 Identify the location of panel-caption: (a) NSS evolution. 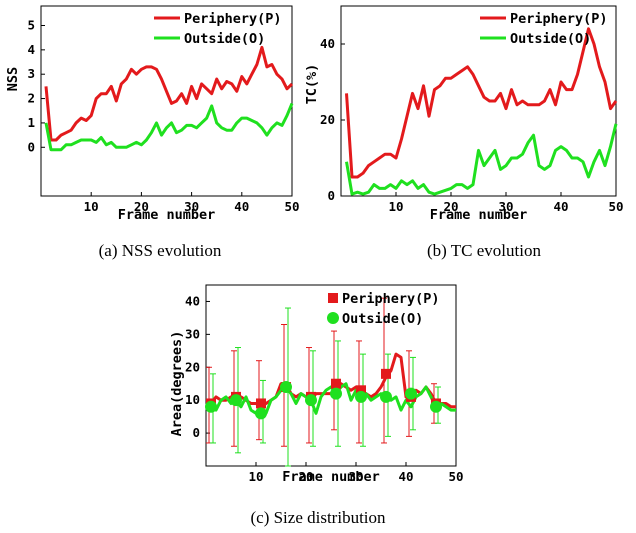
(160, 250).